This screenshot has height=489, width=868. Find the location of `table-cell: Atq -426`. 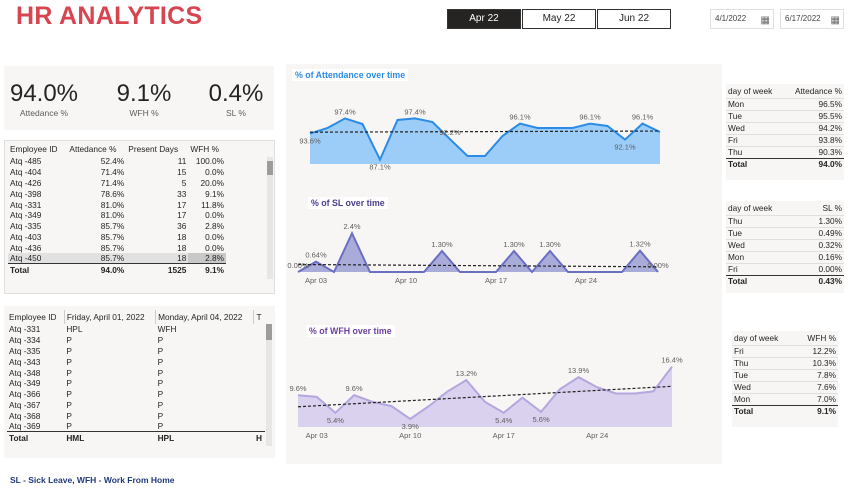

table-cell: Atq -426 is located at coordinates (26, 182).